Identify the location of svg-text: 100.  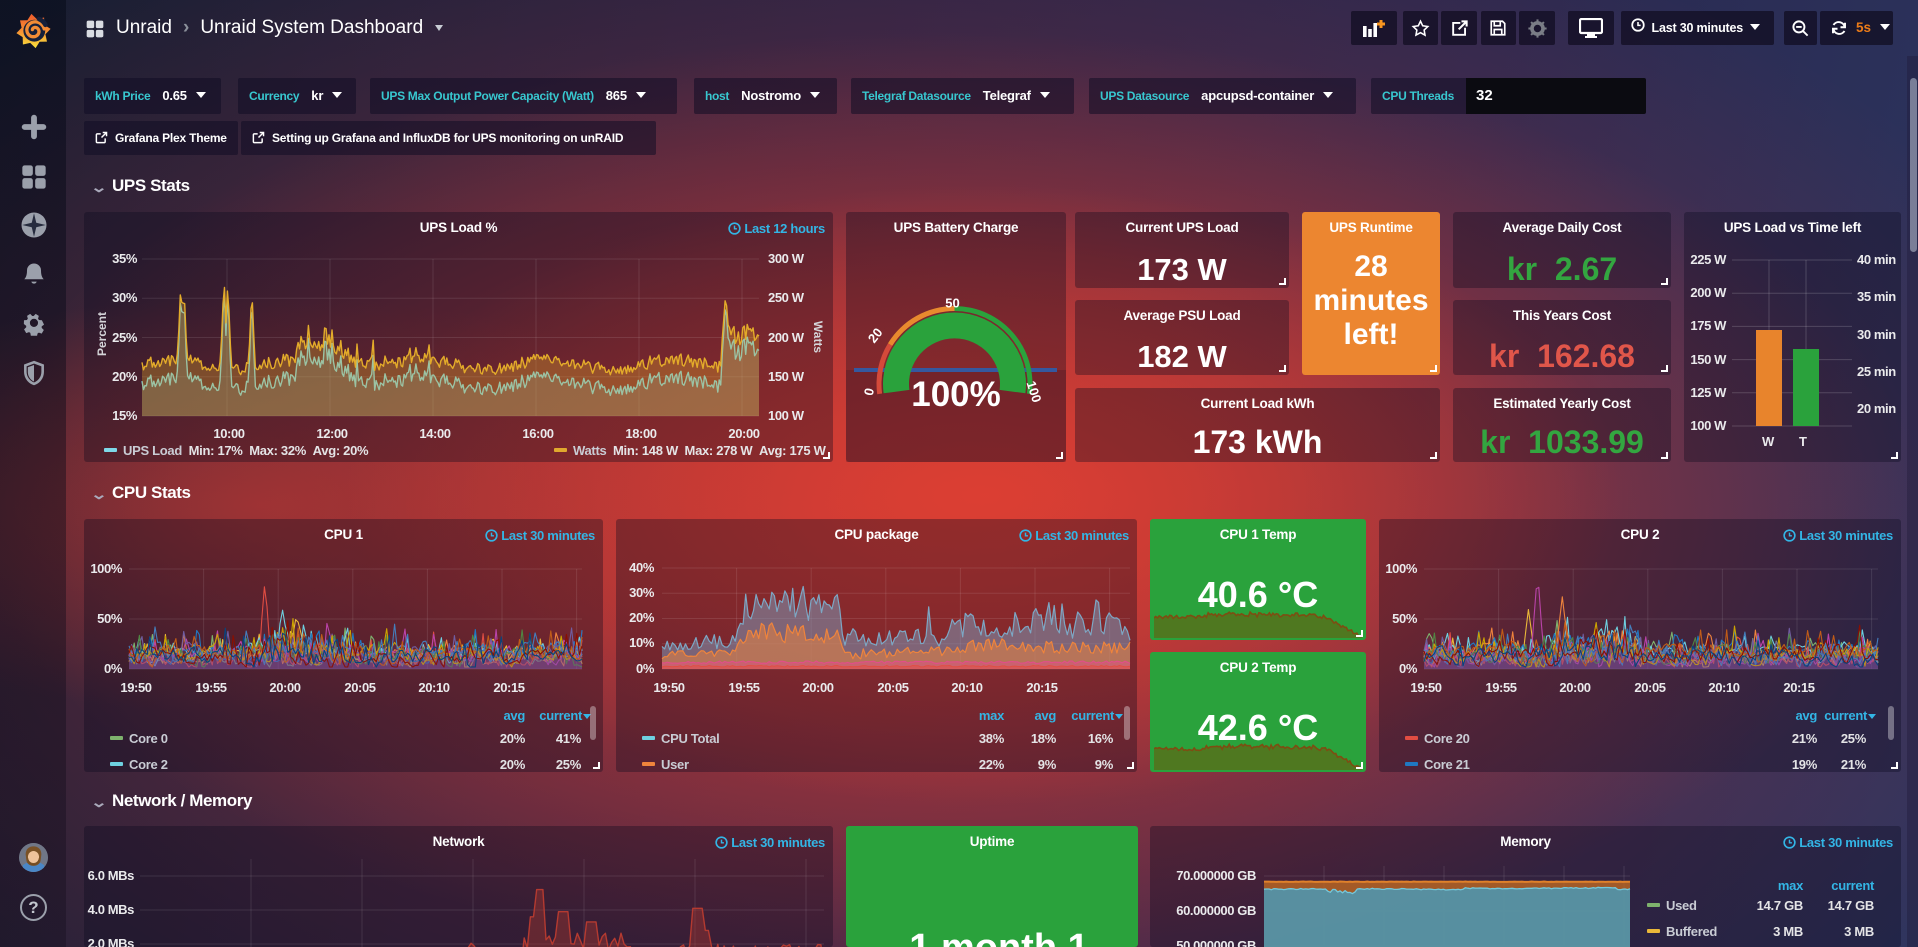
(1034, 391).